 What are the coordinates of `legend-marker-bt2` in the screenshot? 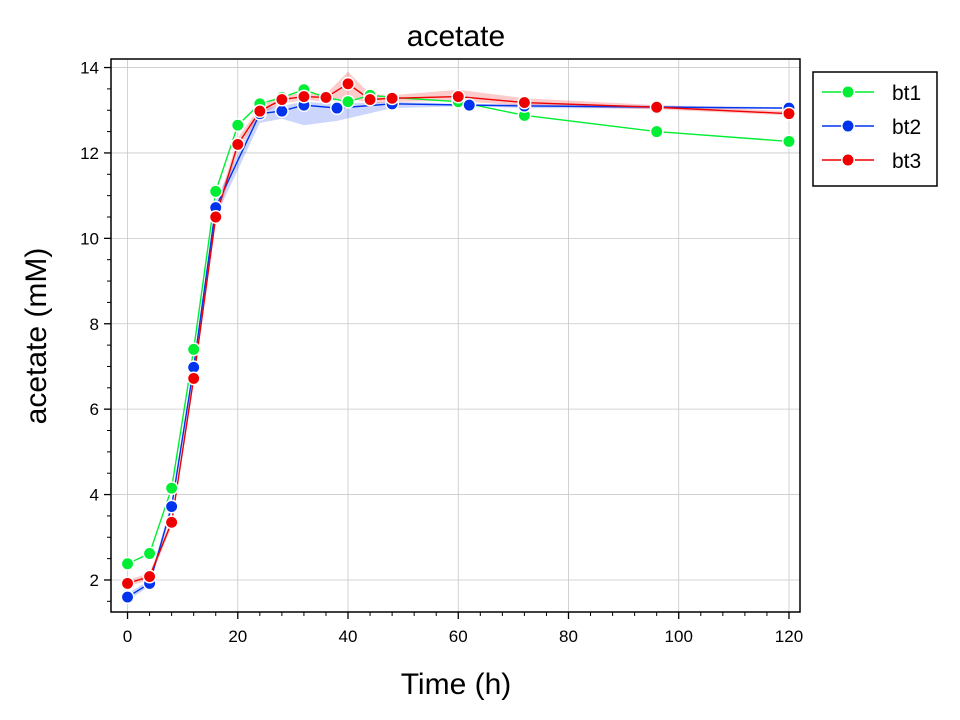 It's located at (848, 126).